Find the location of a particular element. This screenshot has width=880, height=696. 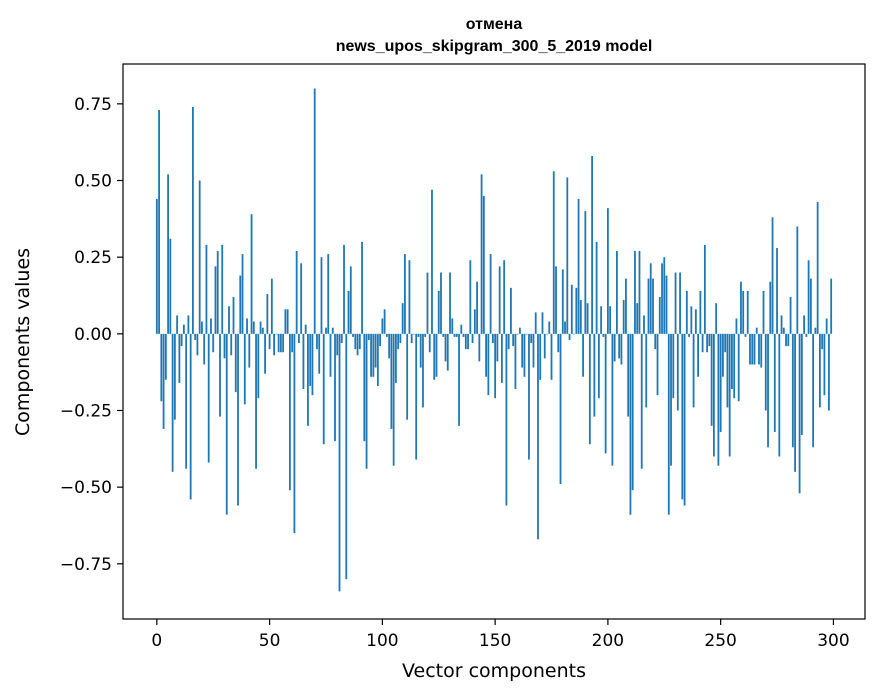

x-axis-ticks: 0 50 100 150 200 250 300 is located at coordinates (500, 635).